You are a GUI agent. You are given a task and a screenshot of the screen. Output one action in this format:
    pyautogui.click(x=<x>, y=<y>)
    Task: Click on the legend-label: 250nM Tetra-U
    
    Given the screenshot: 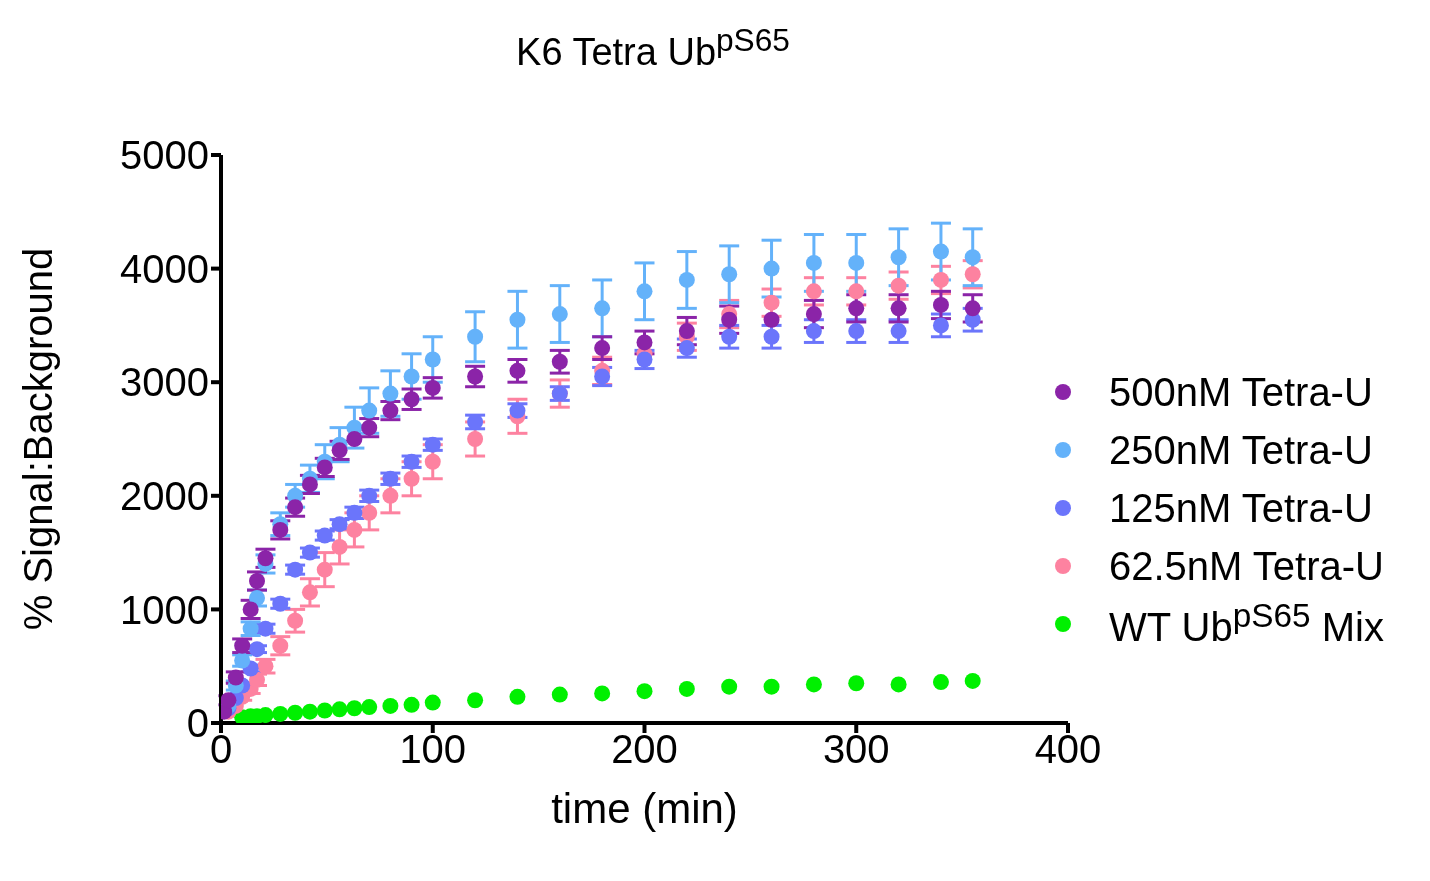 What is the action you would take?
    pyautogui.click(x=1241, y=450)
    